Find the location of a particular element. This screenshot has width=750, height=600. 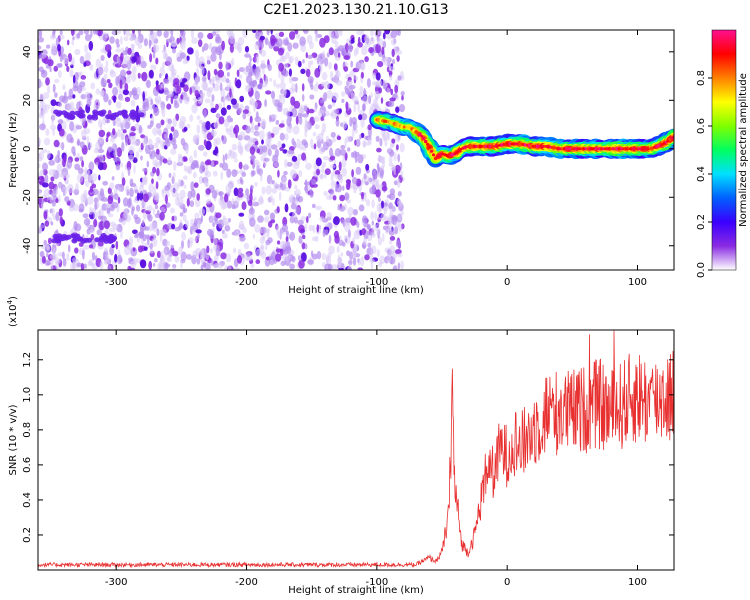

noise-cell-2008 is located at coordinates (364, 144).